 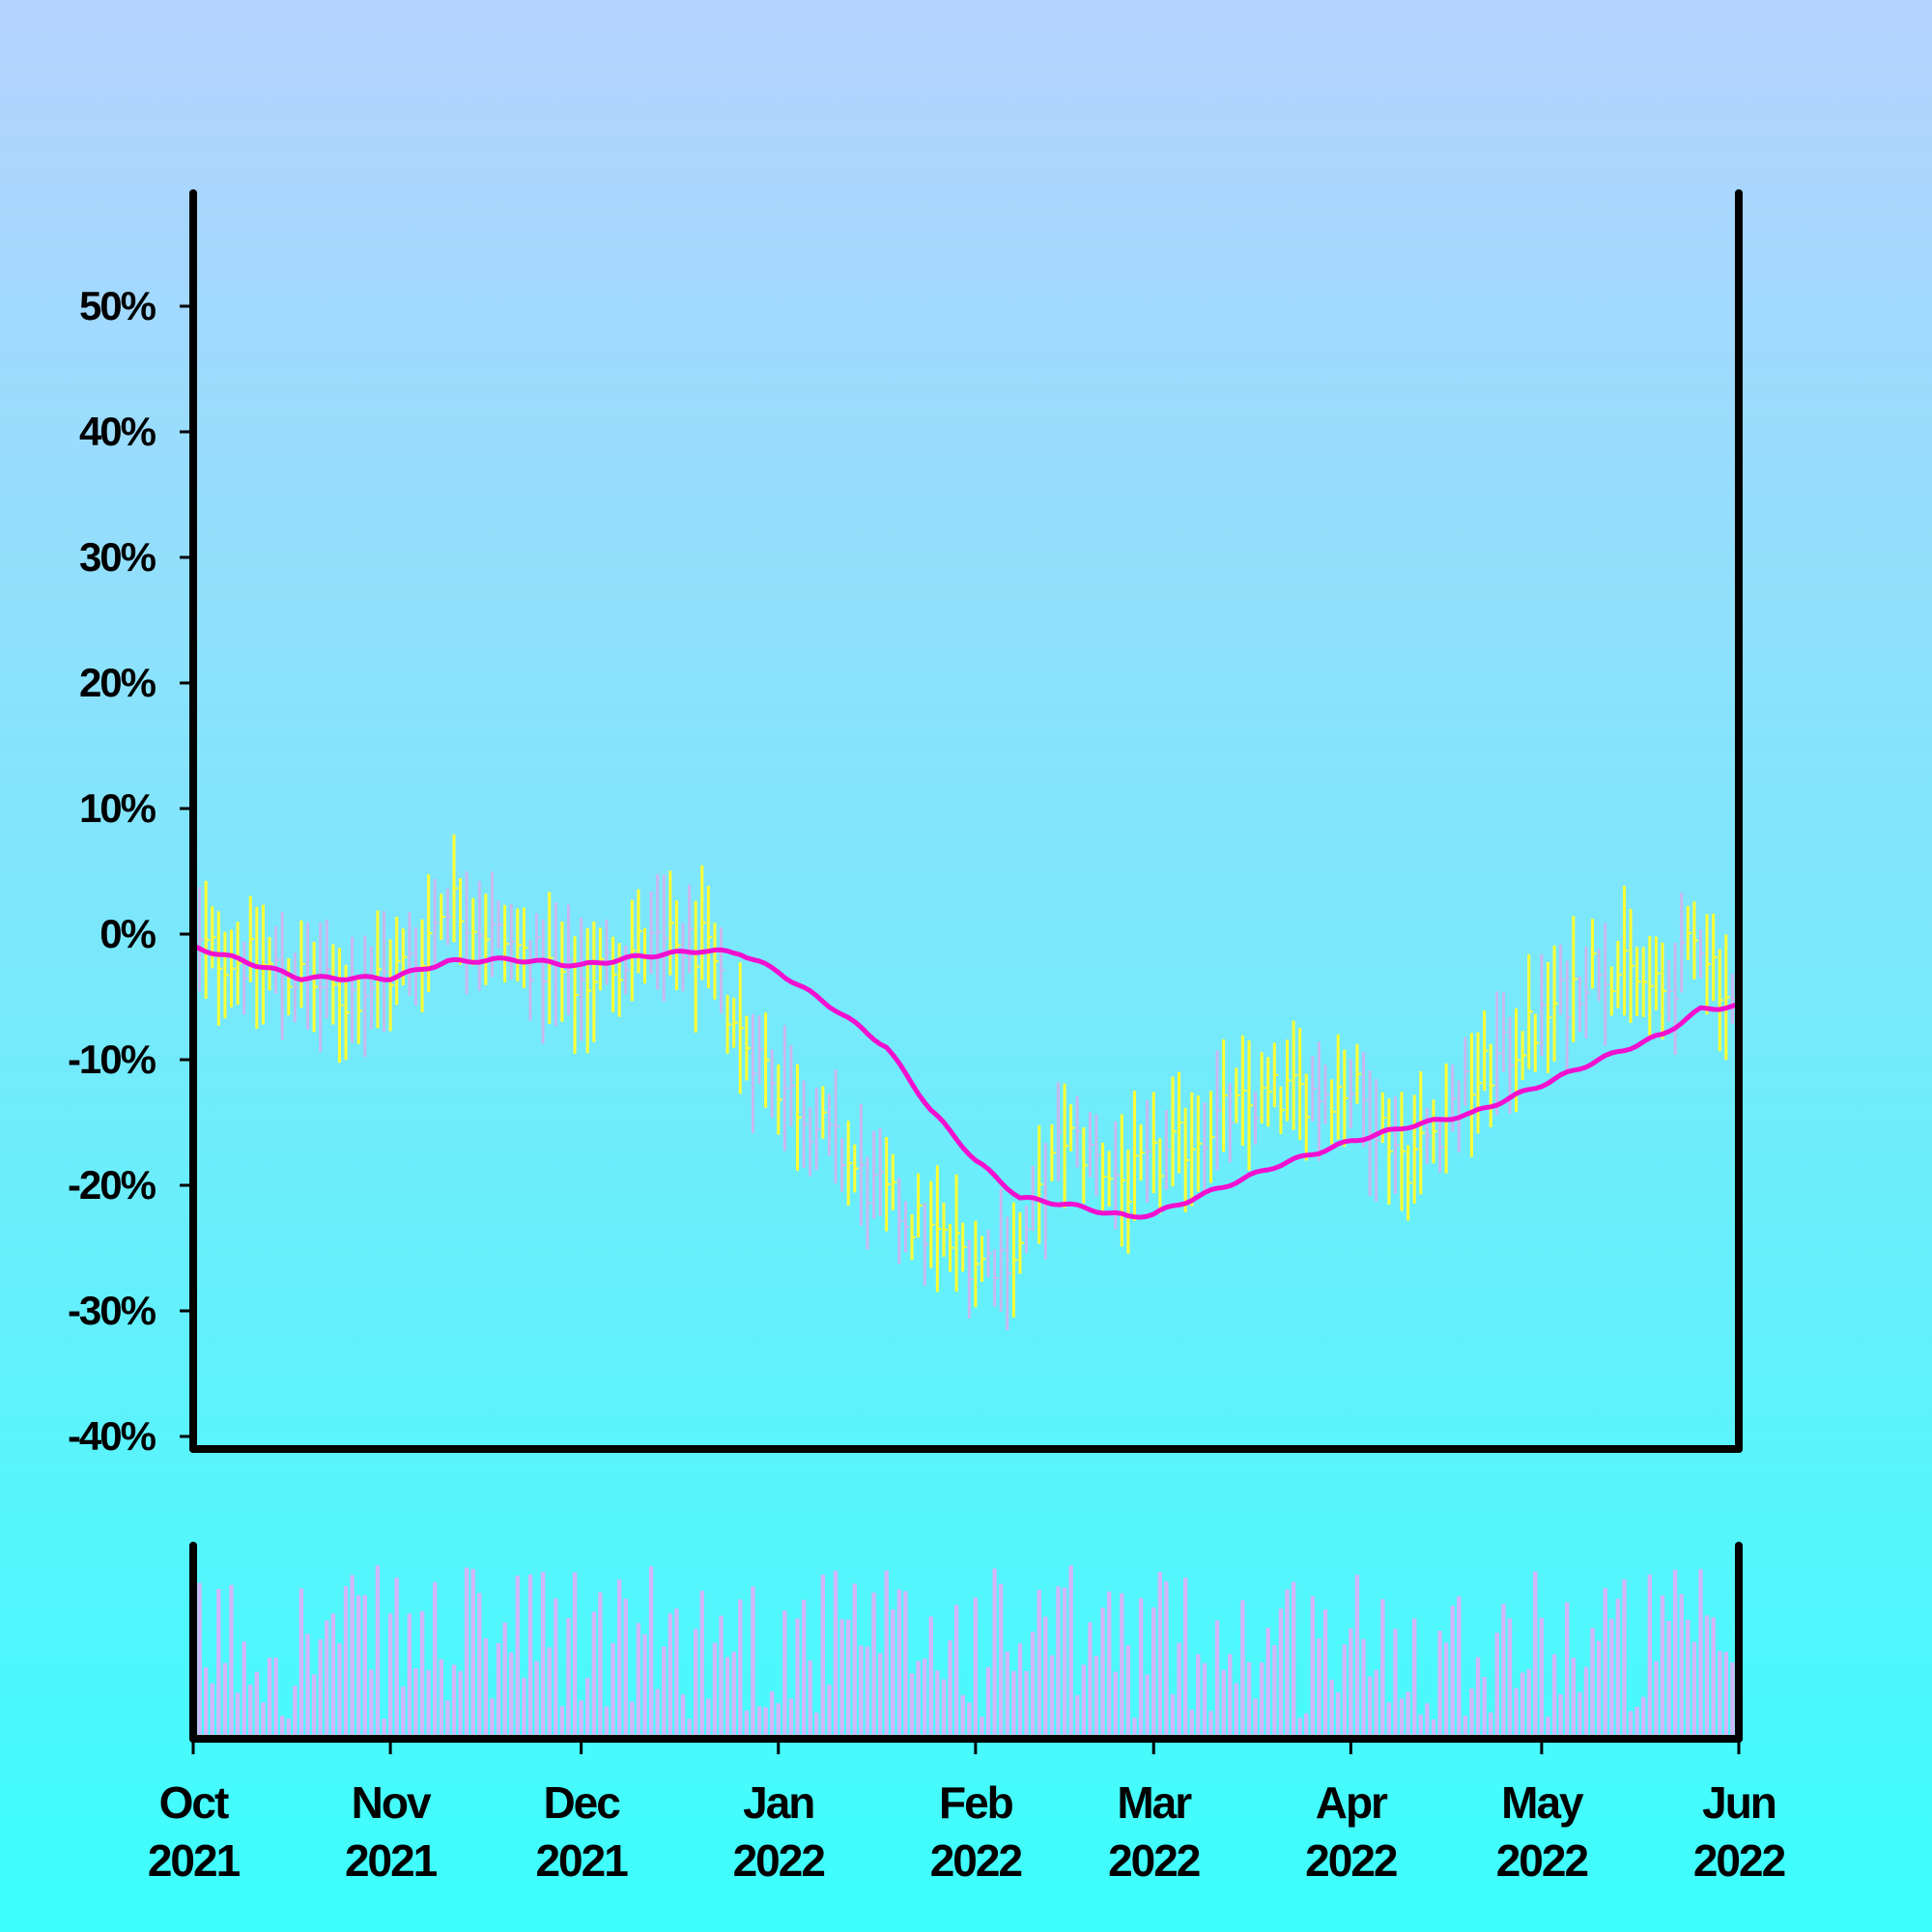 What do you see at coordinates (976, 1802) in the screenshot?
I see `x-tick-month-label: Feb` at bounding box center [976, 1802].